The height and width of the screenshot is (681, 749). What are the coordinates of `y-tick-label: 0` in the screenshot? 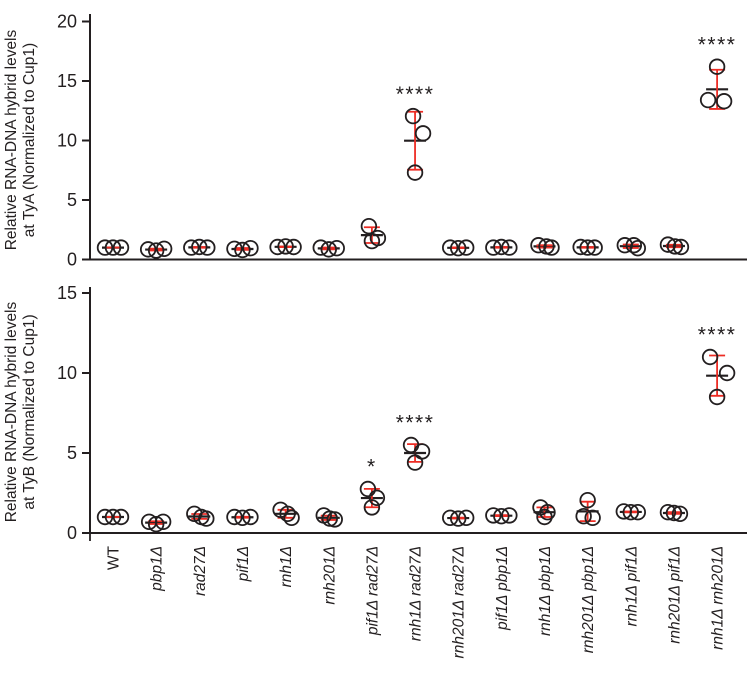 It's located at (72, 260).